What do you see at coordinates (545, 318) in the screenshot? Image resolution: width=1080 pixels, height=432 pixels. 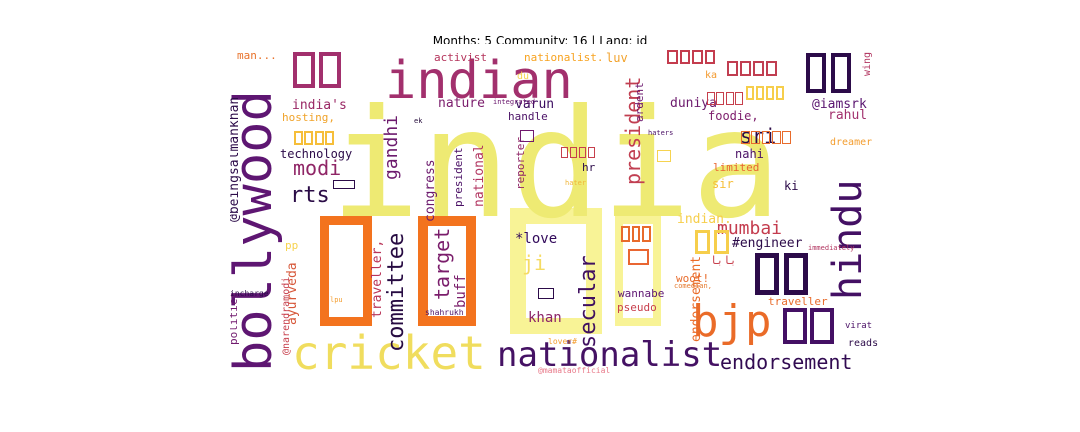 I see `cloud-word: khan` at bounding box center [545, 318].